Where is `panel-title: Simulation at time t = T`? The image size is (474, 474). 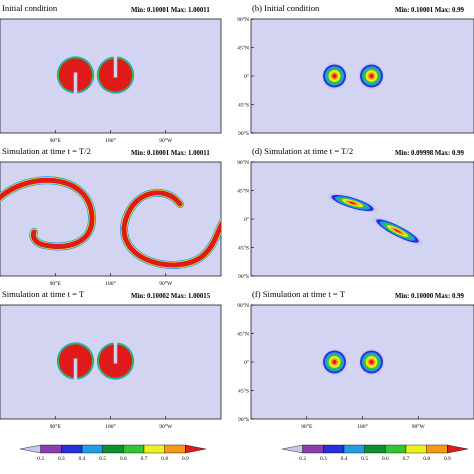
panel-title: Simulation at time t = T is located at coordinates (43, 294).